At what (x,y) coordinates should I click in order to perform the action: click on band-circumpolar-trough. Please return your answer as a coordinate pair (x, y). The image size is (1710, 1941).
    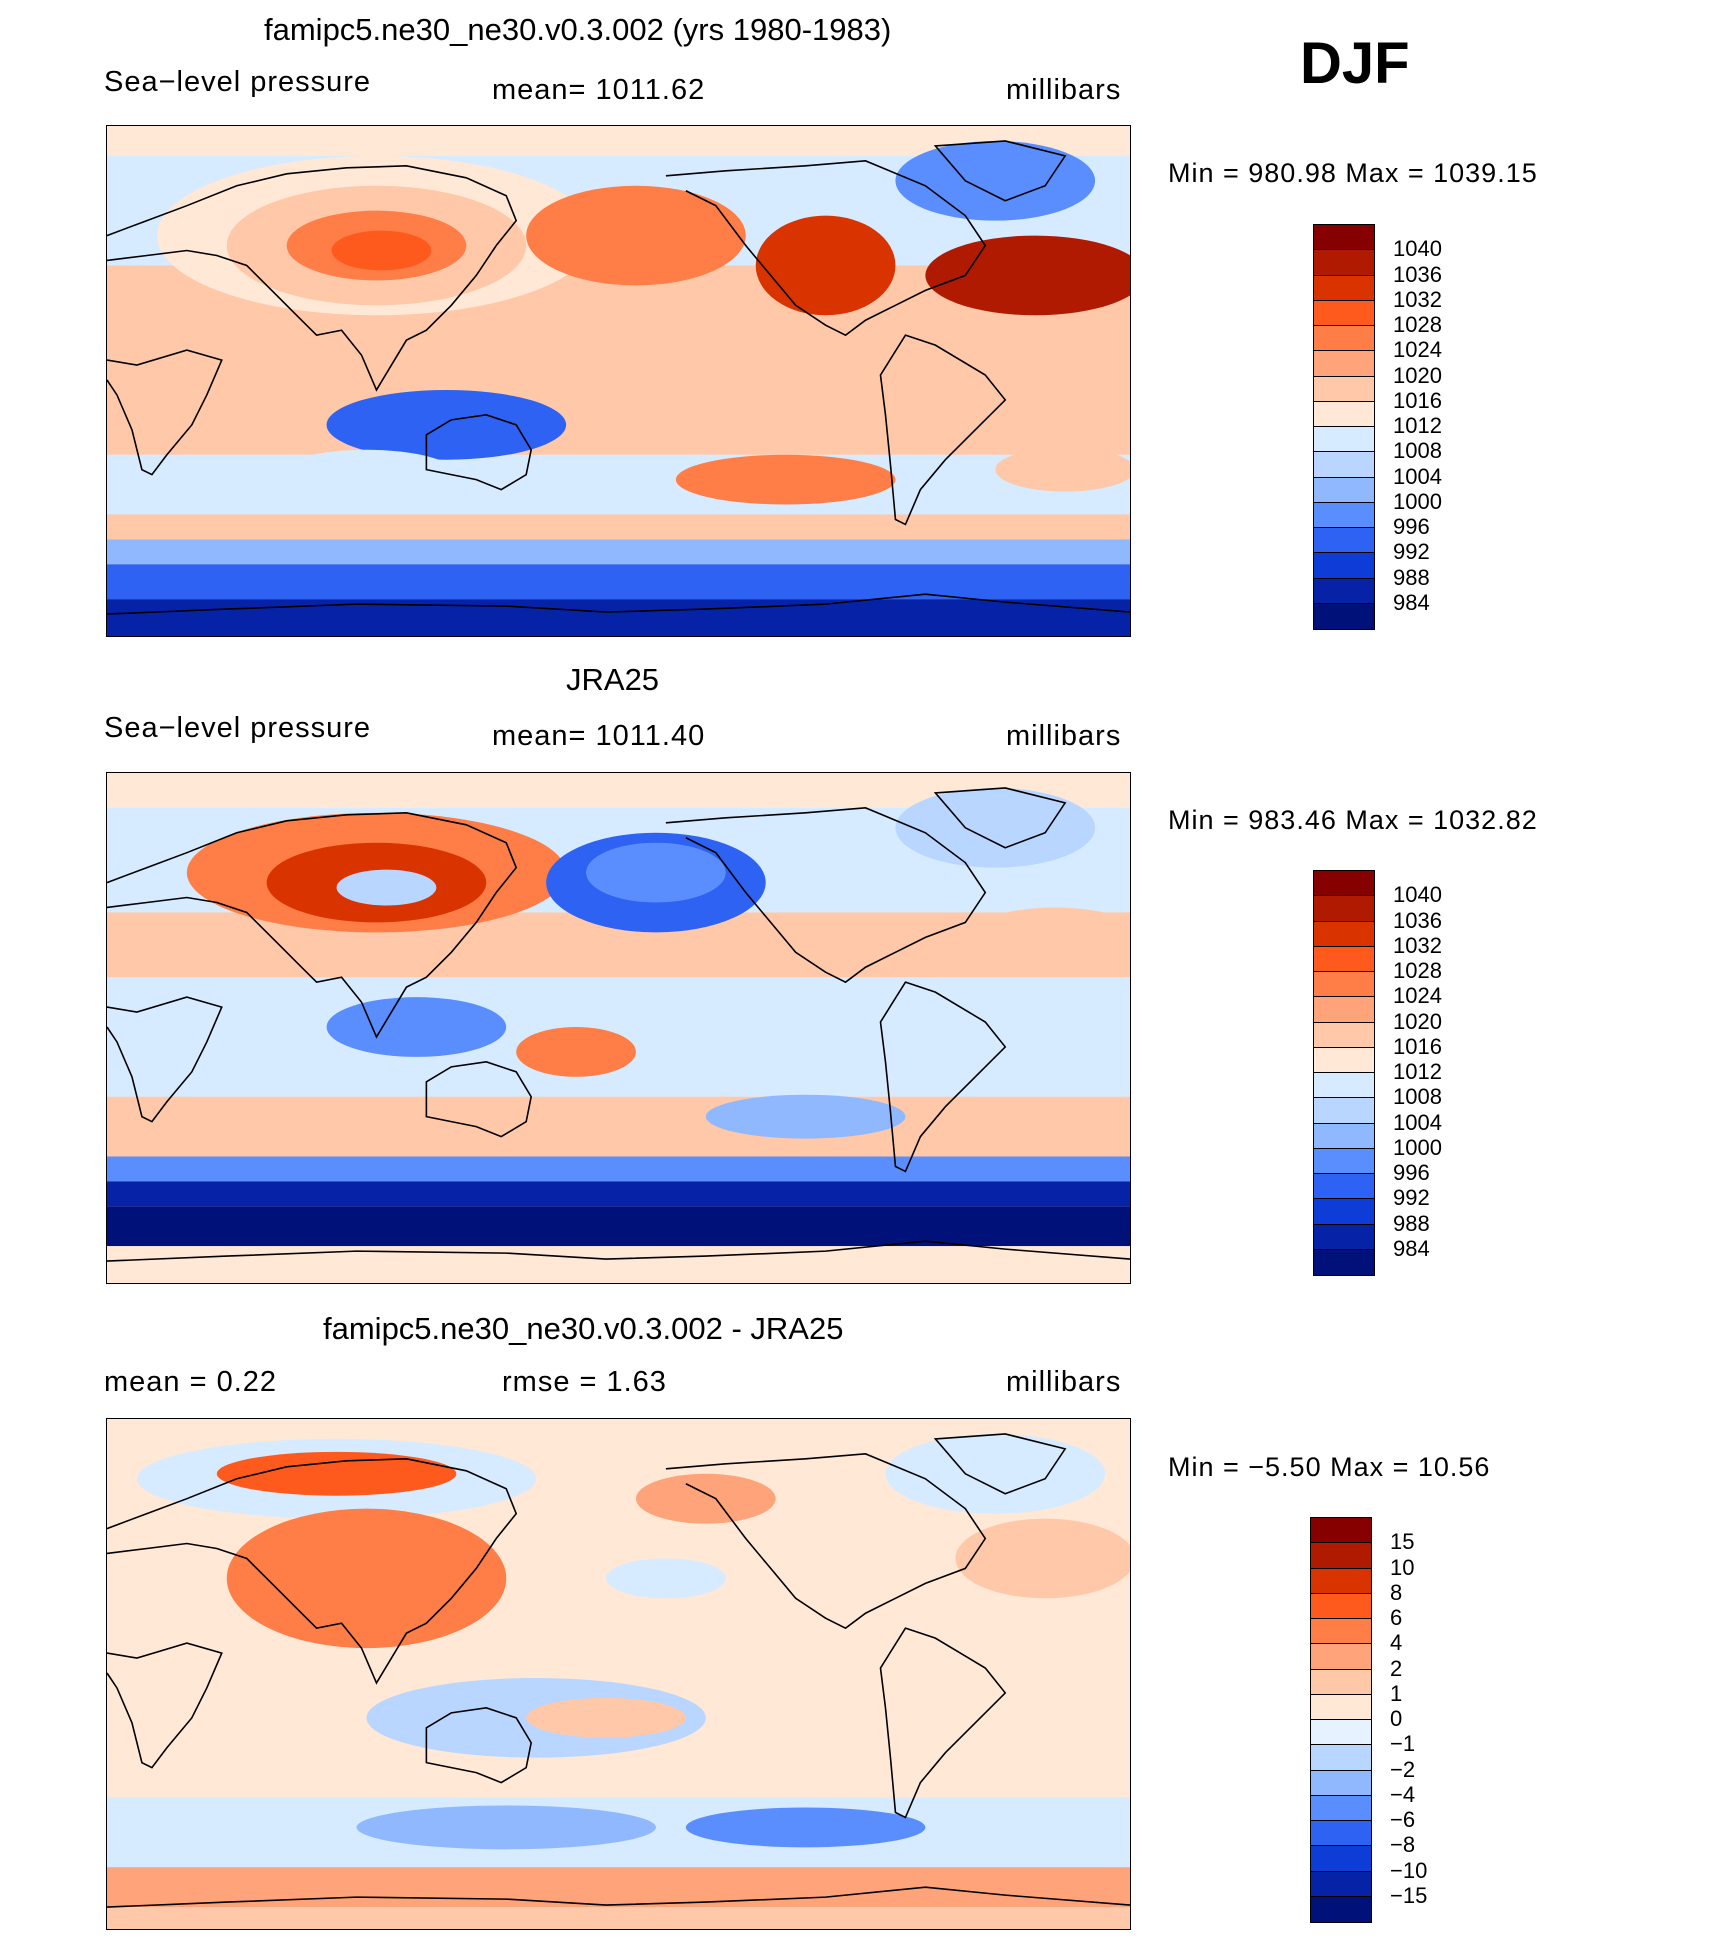
    Looking at the image, I should click on (618, 1226).